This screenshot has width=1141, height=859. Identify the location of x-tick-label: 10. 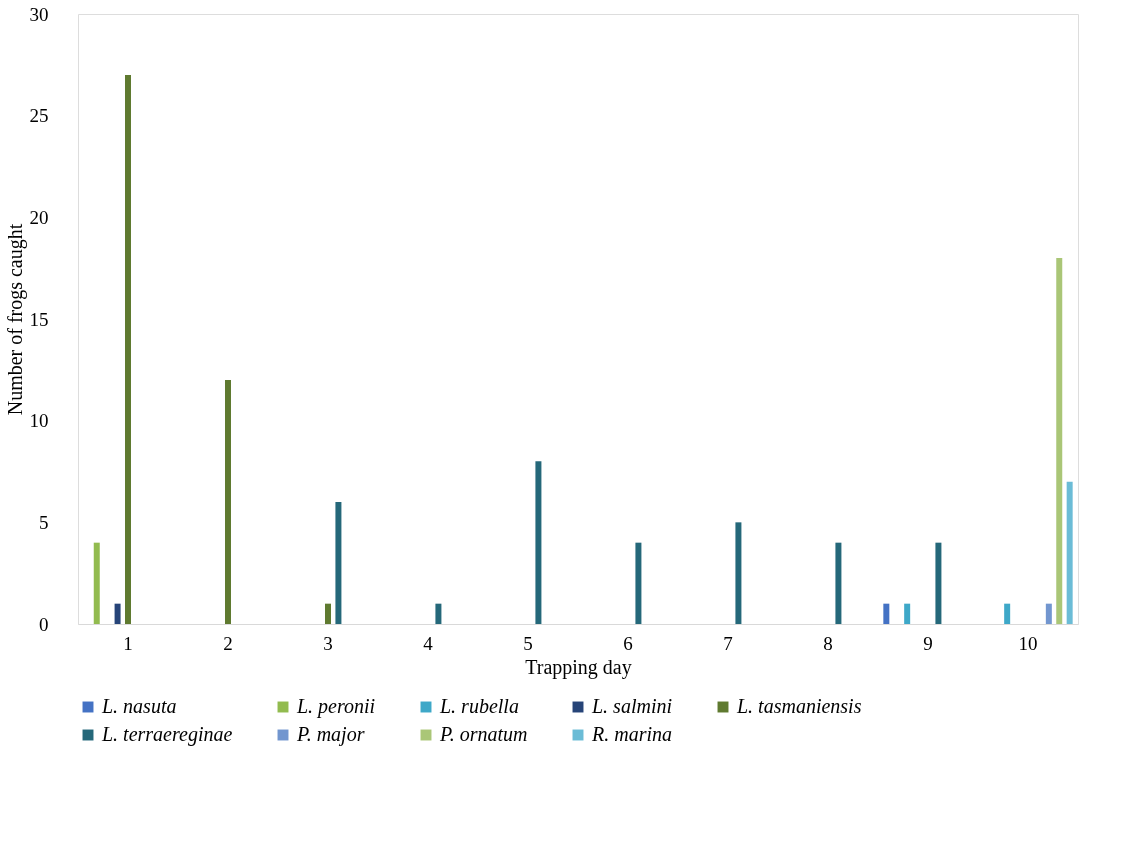
(1028, 643).